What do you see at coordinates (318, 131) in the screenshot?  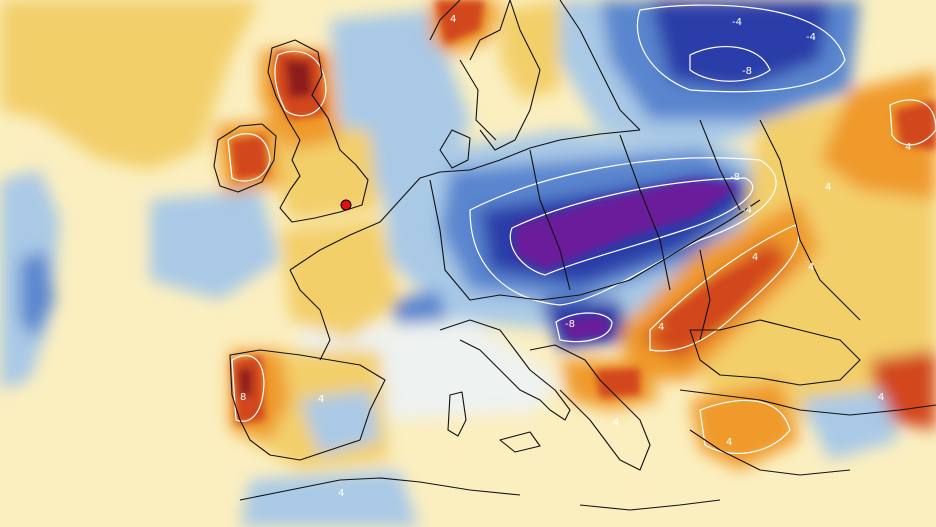 I see `coastline-great-britain` at bounding box center [318, 131].